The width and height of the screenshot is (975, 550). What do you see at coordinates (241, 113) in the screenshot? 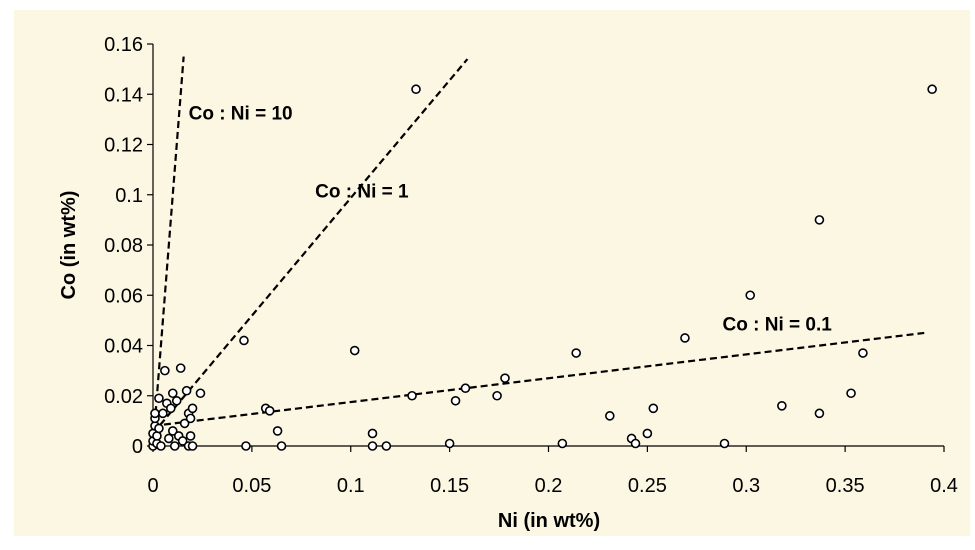
I see `ratio-annotation-1: Co : Ni = 10` at bounding box center [241, 113].